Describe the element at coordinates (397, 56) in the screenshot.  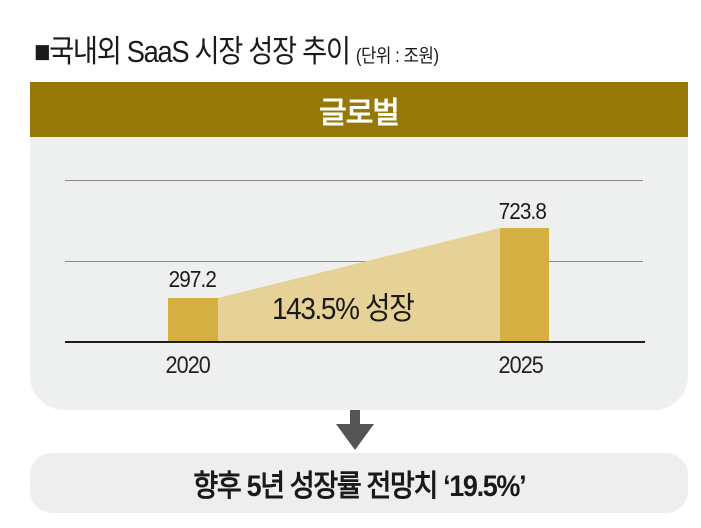
I see `unit-label: (단위 : 조원)` at that location.